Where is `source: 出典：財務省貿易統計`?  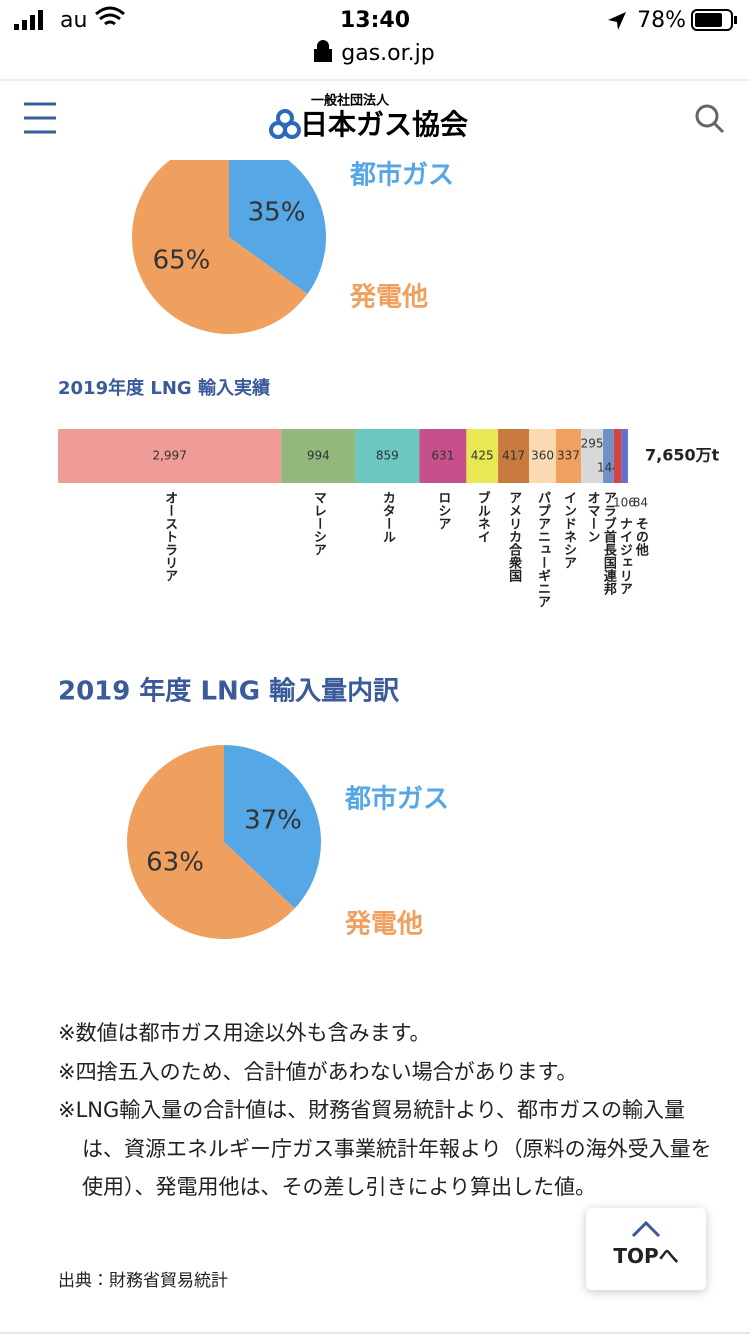 source: 出典：財務省貿易統計 is located at coordinates (143, 1281).